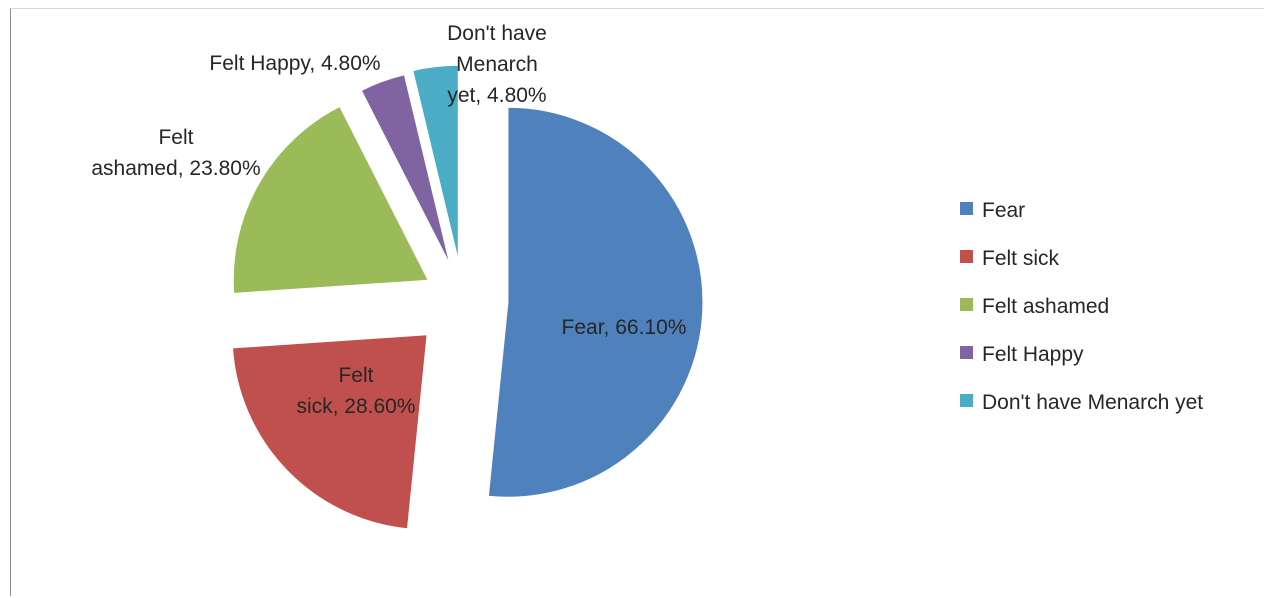 The width and height of the screenshot is (1267, 598). What do you see at coordinates (966, 400) in the screenshot?
I see `legend-swatch-don-t-have-menarch-yet` at bounding box center [966, 400].